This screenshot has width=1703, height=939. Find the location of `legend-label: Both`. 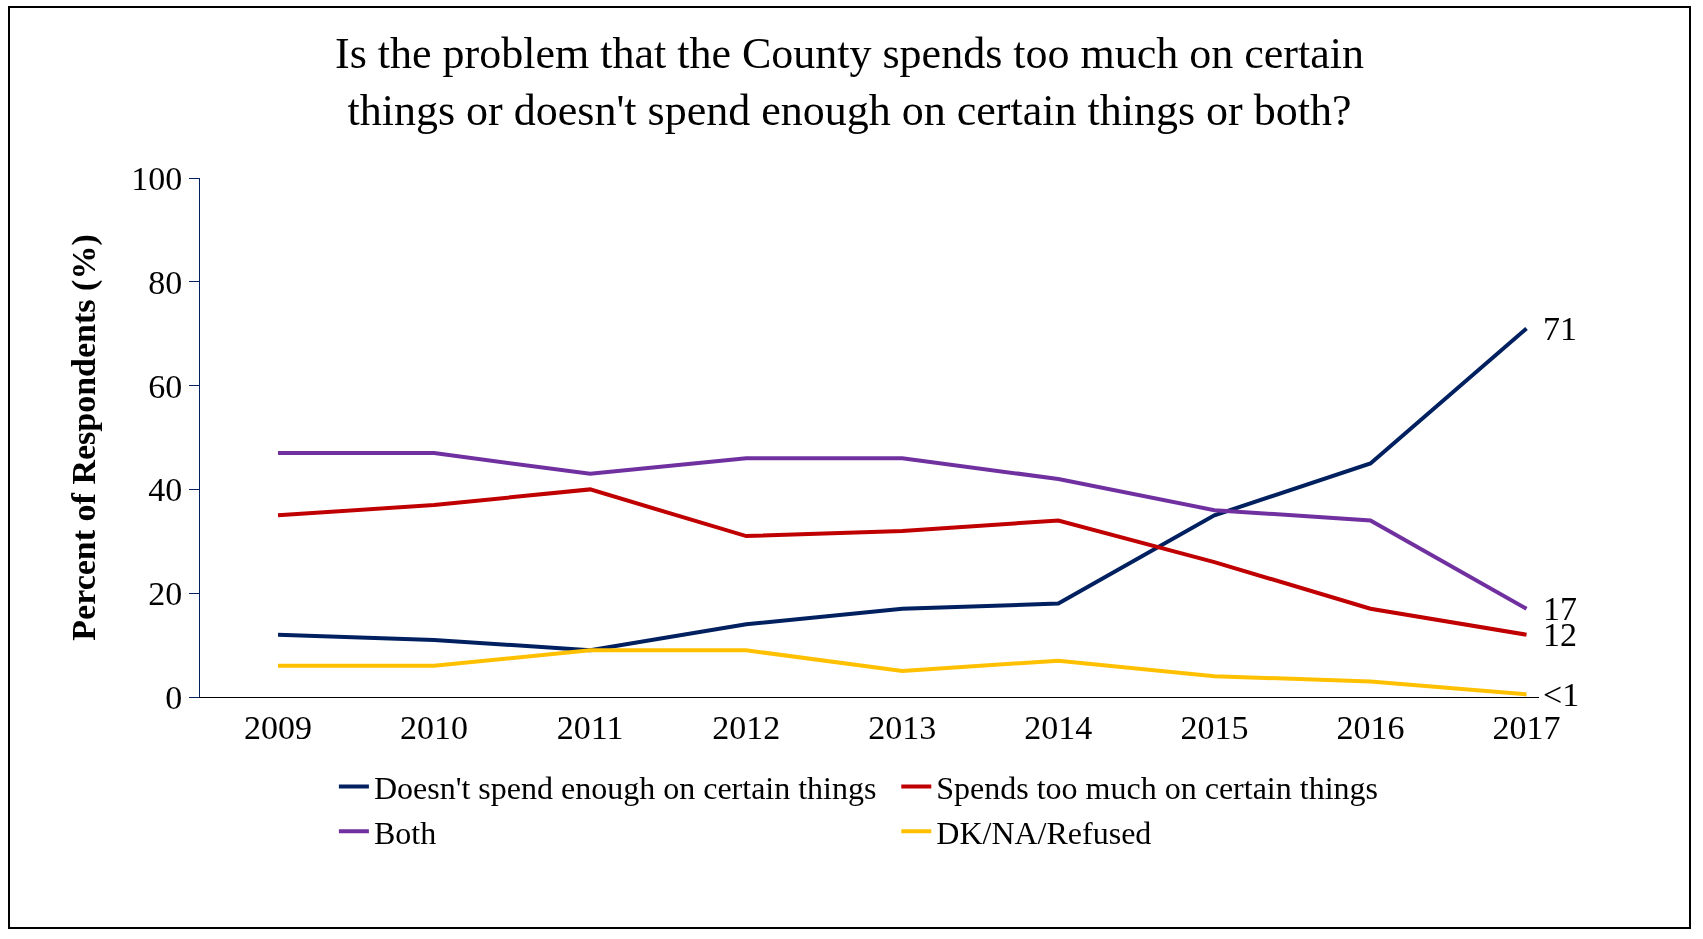

legend-label: Both is located at coordinates (405, 832).